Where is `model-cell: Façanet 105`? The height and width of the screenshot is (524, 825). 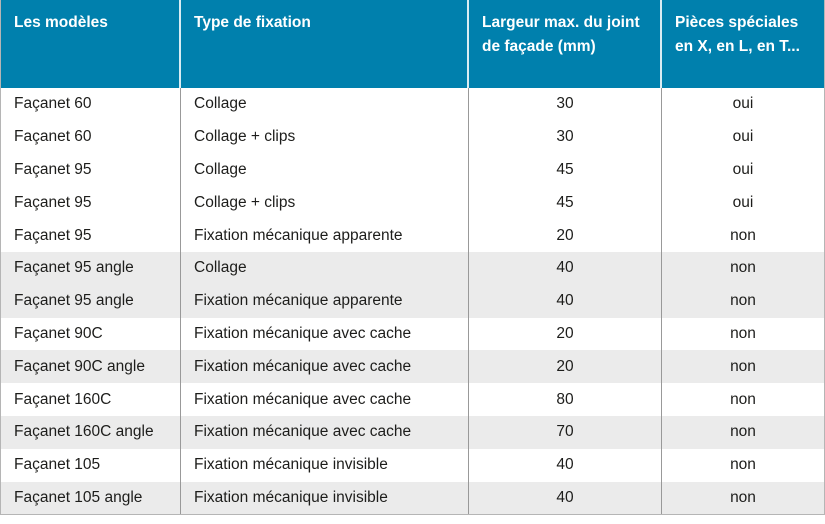 model-cell: Façanet 105 is located at coordinates (91, 465).